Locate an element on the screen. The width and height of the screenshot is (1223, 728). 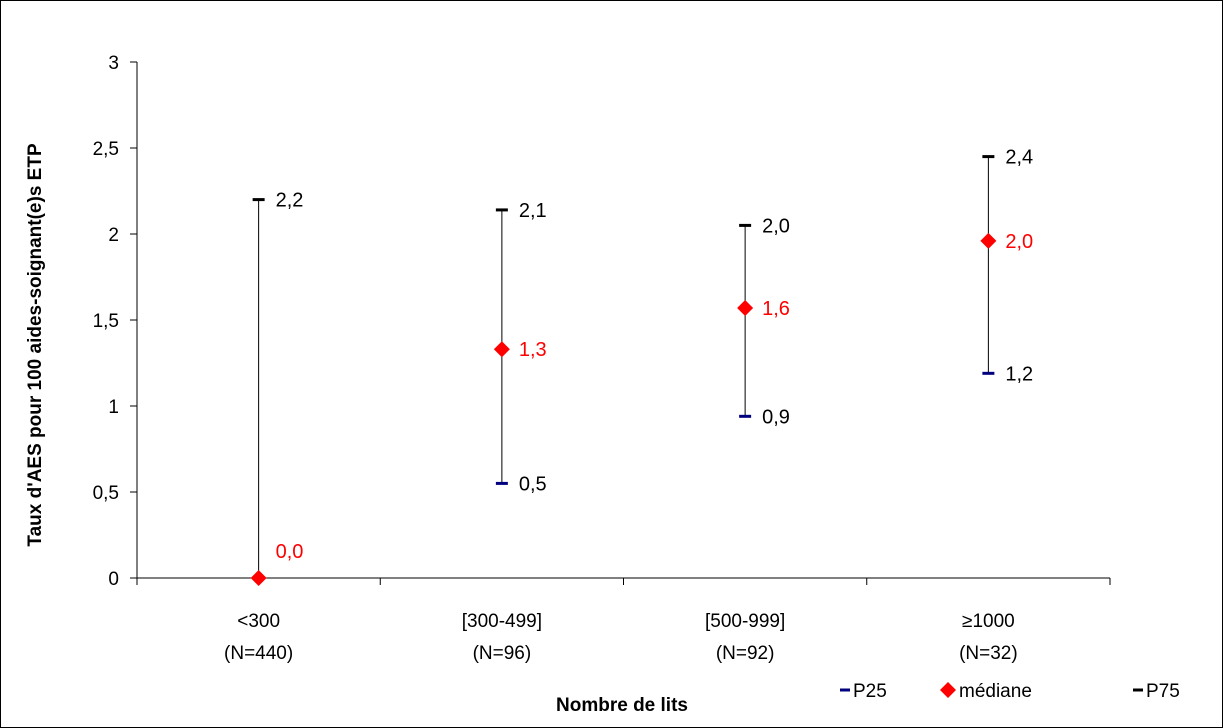
y-tick-label: 1 is located at coordinates (113, 407).